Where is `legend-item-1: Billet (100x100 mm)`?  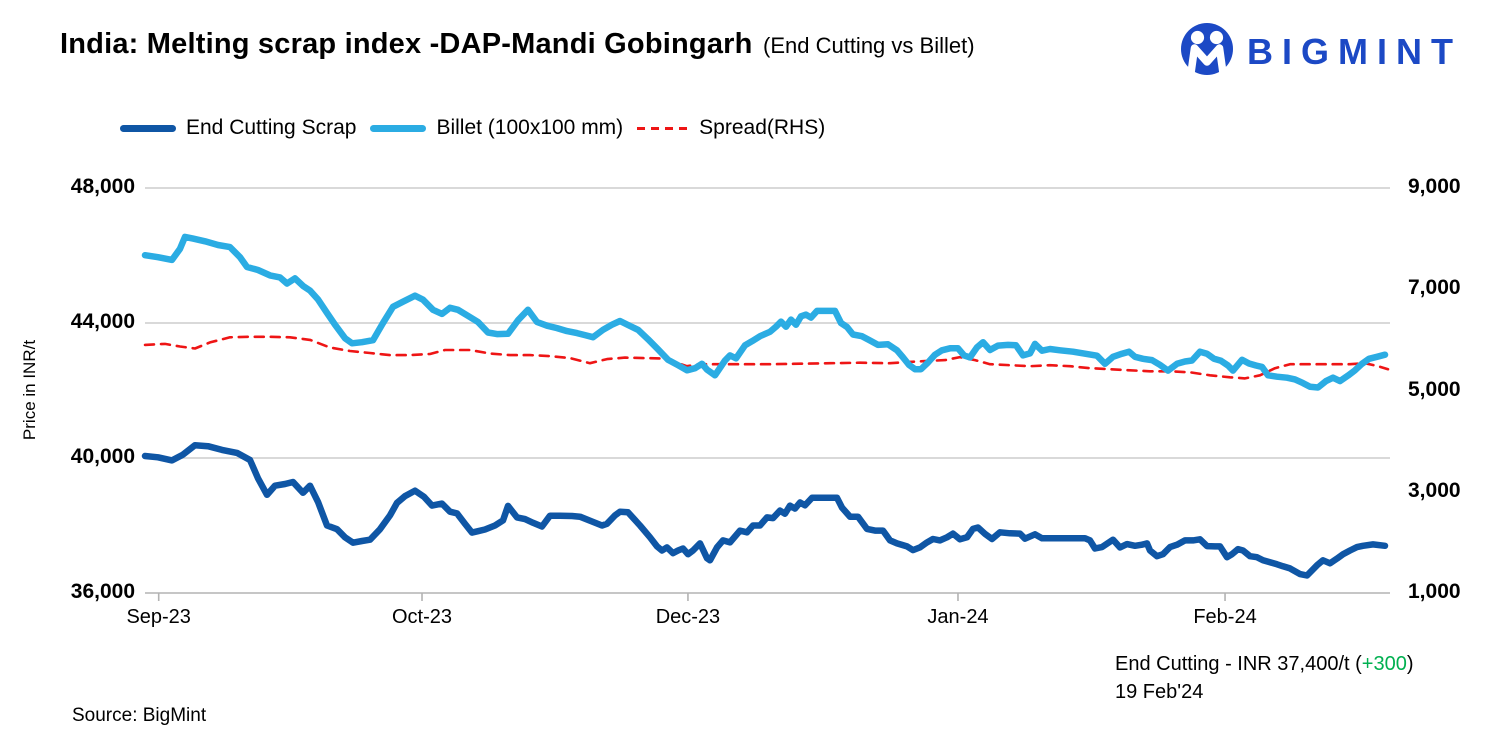
legend-item-1: Billet (100x100 mm) is located at coordinates (496, 128).